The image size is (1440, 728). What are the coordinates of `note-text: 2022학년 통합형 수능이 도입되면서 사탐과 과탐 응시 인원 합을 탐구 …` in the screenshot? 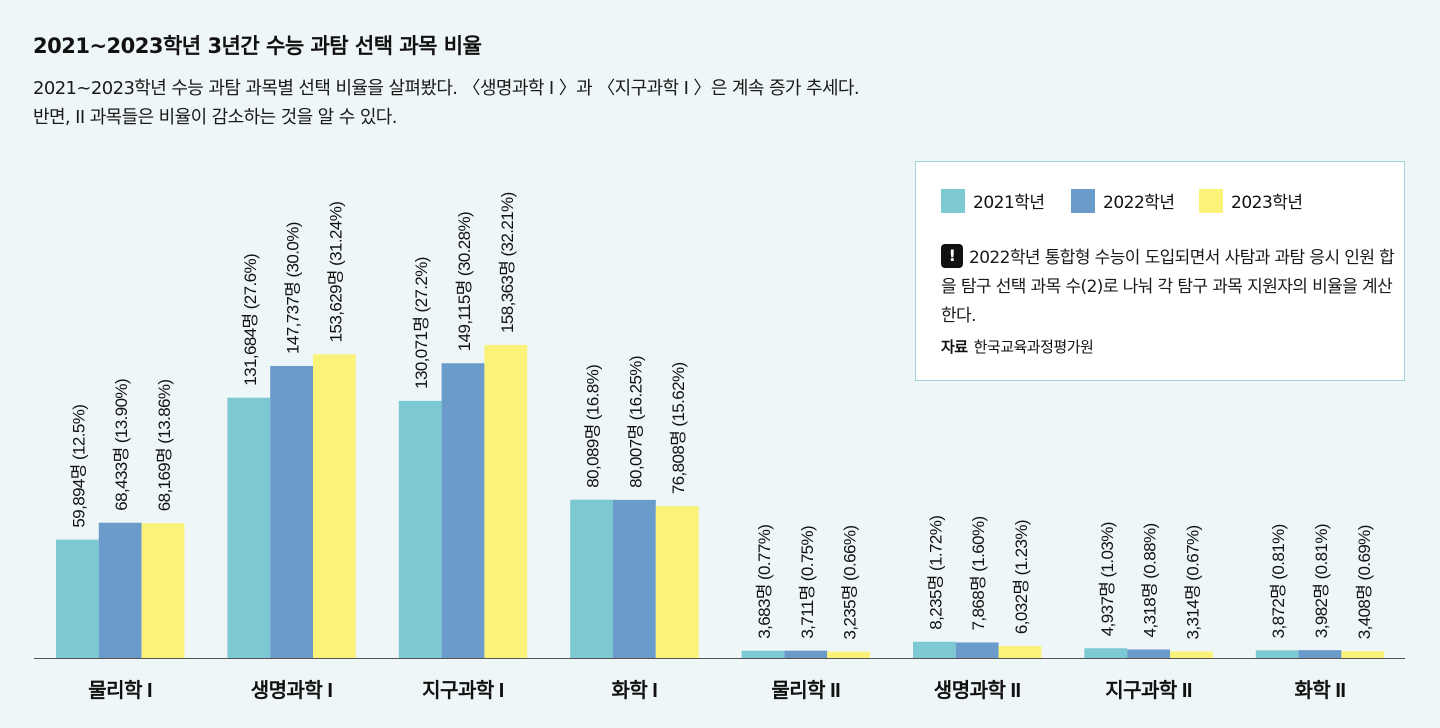 It's located at (1168, 287).